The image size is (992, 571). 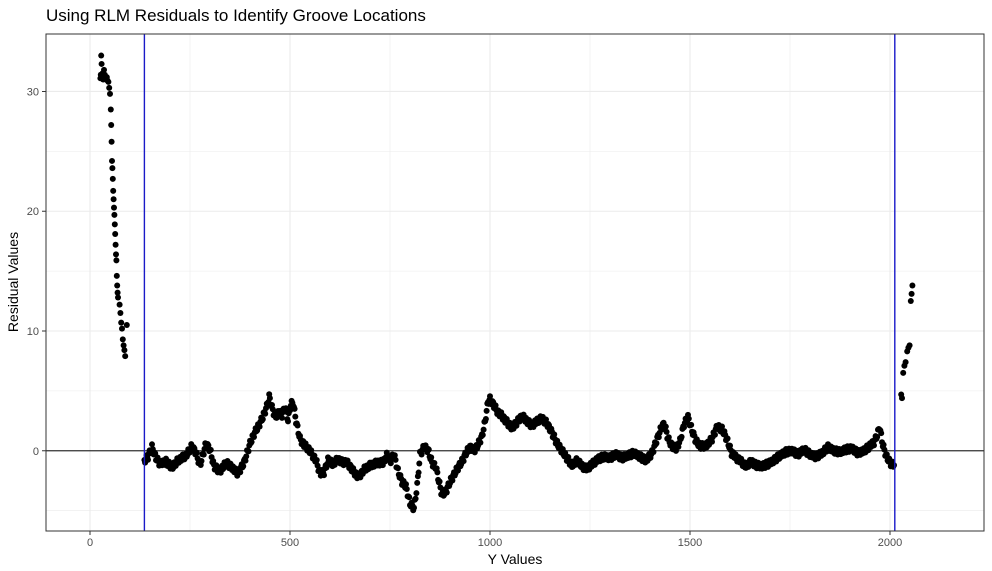 What do you see at coordinates (33, 92) in the screenshot?
I see `y-tick-label: 30` at bounding box center [33, 92].